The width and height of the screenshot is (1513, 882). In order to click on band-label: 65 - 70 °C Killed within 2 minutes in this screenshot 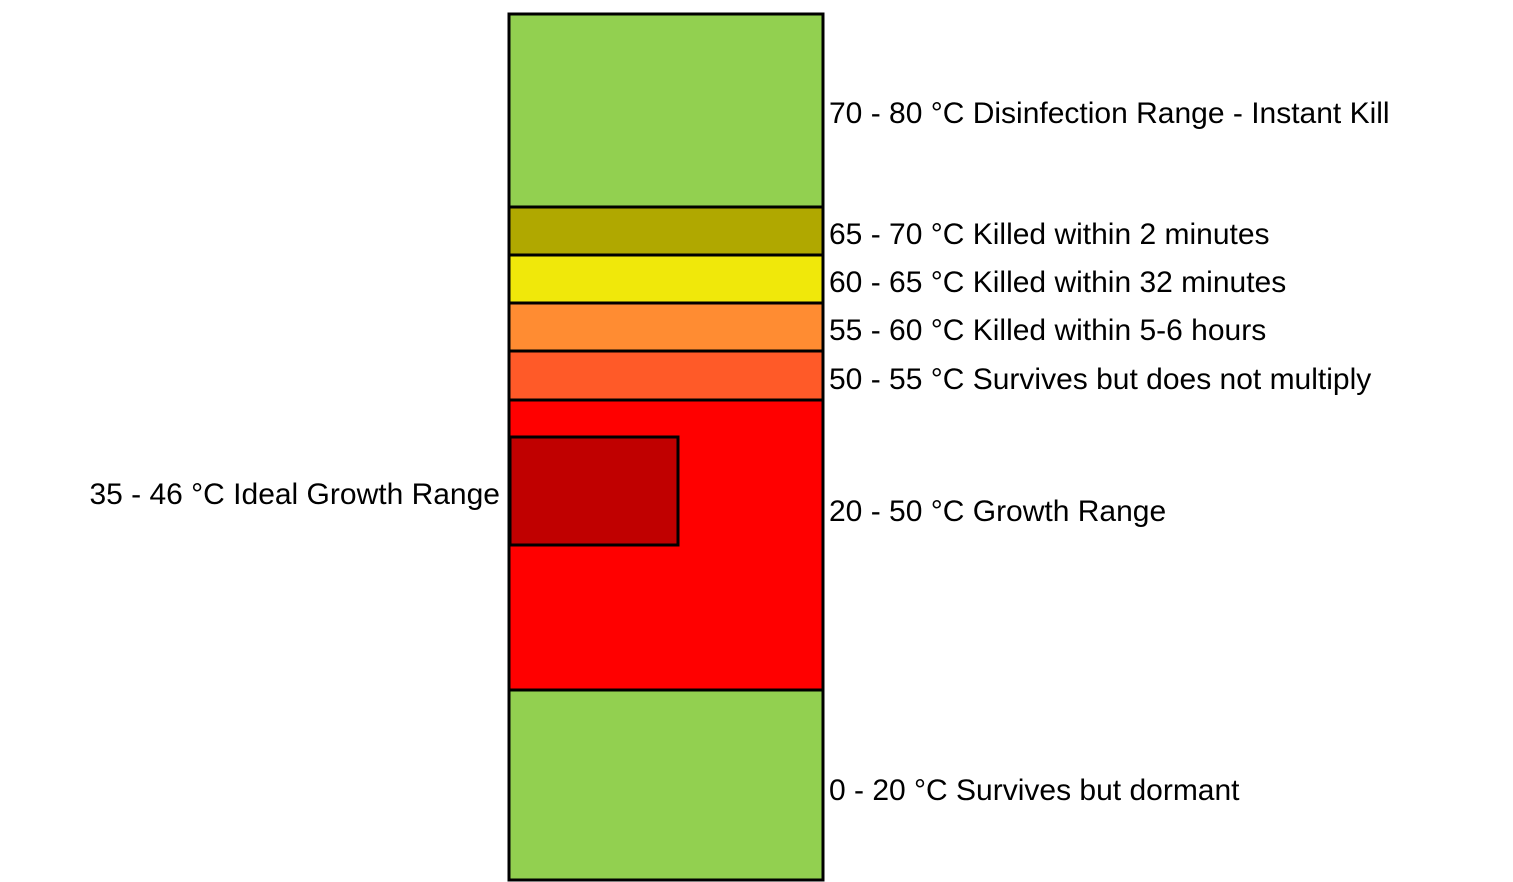, I will do `click(1049, 234)`.